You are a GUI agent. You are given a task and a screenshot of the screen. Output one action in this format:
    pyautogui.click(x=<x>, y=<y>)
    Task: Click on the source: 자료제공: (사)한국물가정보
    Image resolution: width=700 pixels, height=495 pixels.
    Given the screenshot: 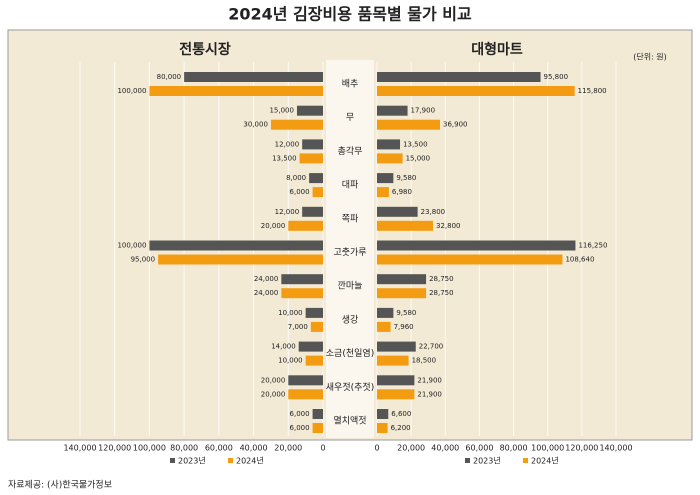 What is the action you would take?
    pyautogui.click(x=60, y=485)
    